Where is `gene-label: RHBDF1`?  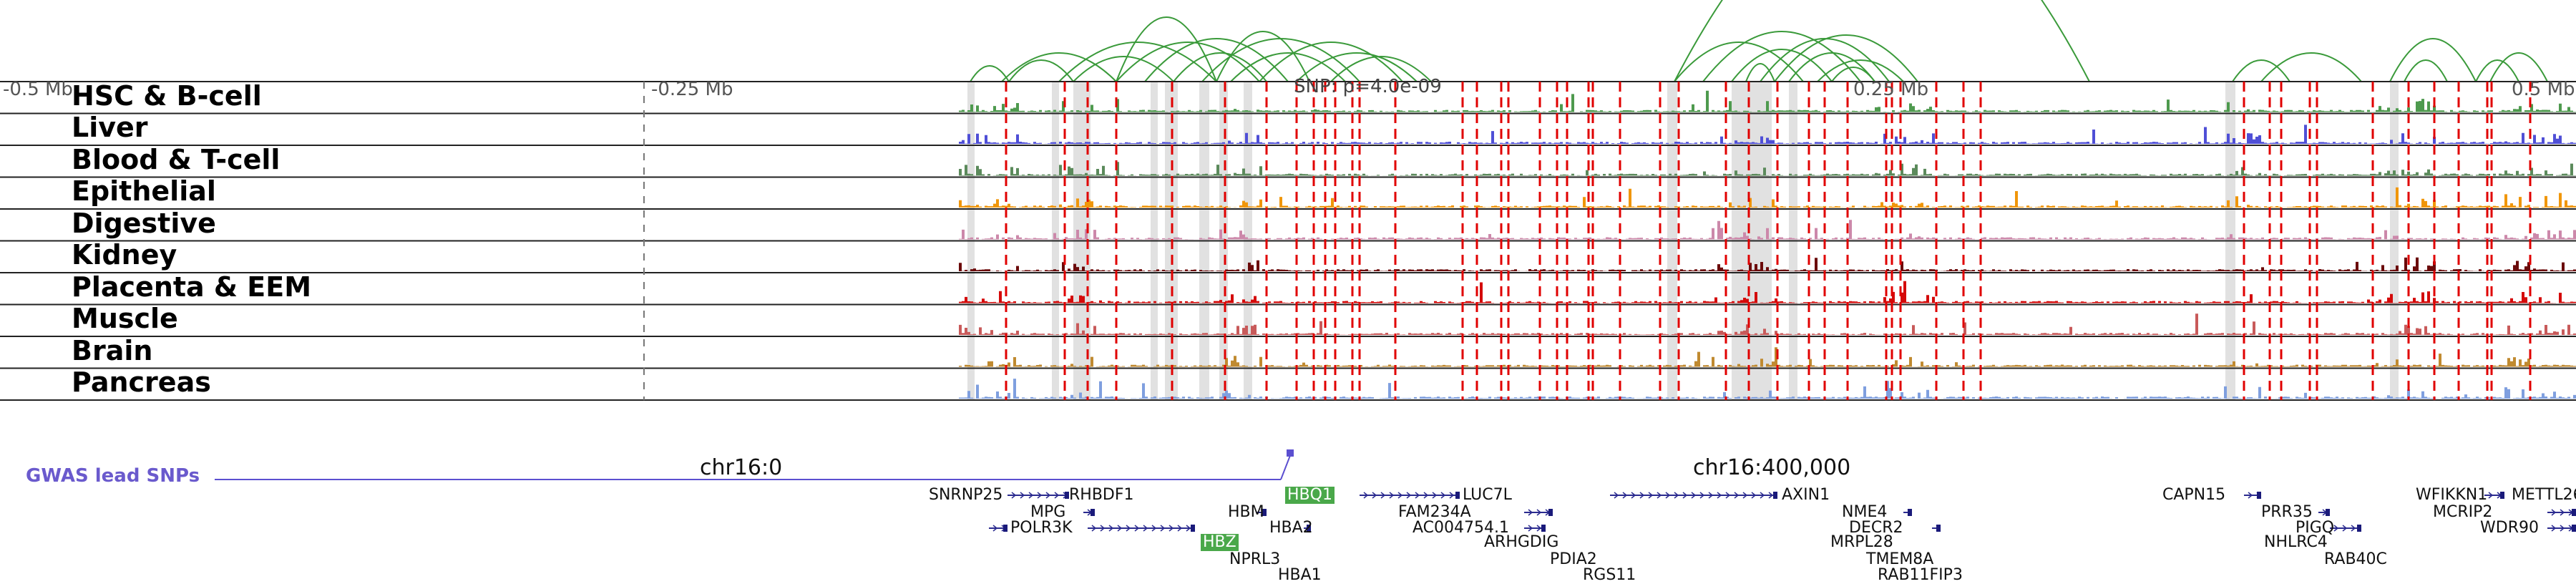 gene-label: RHBDF1 is located at coordinates (1101, 495).